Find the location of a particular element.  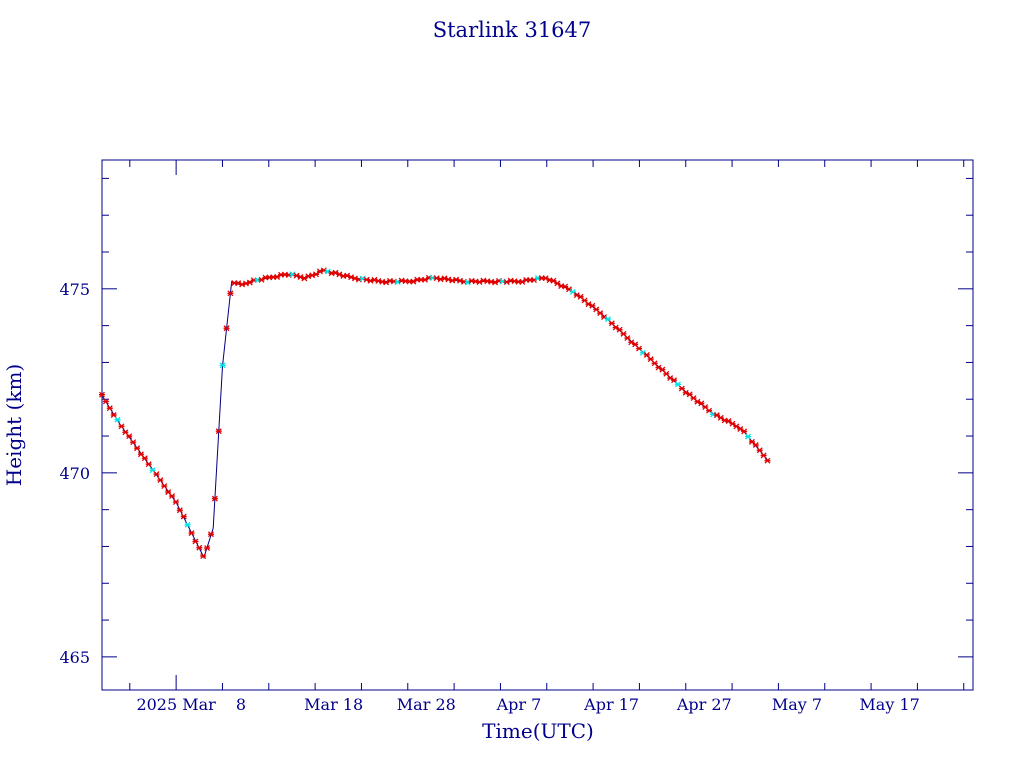

x-axis-label: Time(UTC) is located at coordinates (538, 731).